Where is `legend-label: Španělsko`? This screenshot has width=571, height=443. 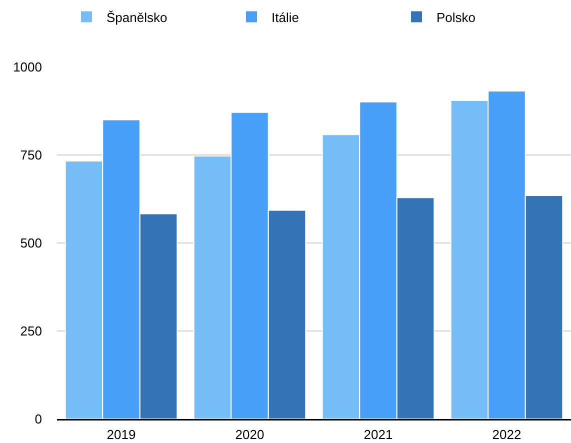 legend-label: Španělsko is located at coordinates (137, 17).